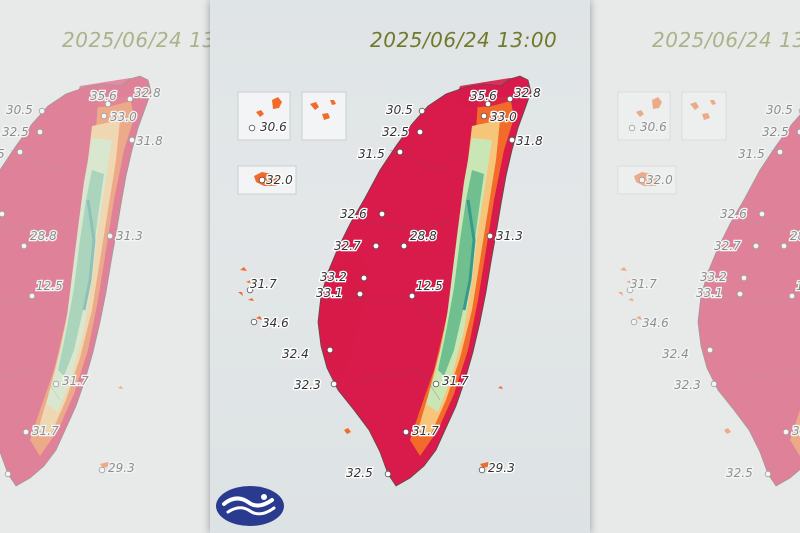 This screenshot has width=800, height=533. Describe the element at coordinates (399, 110) in the screenshot. I see `station-temperature-label: 30.5` at that location.